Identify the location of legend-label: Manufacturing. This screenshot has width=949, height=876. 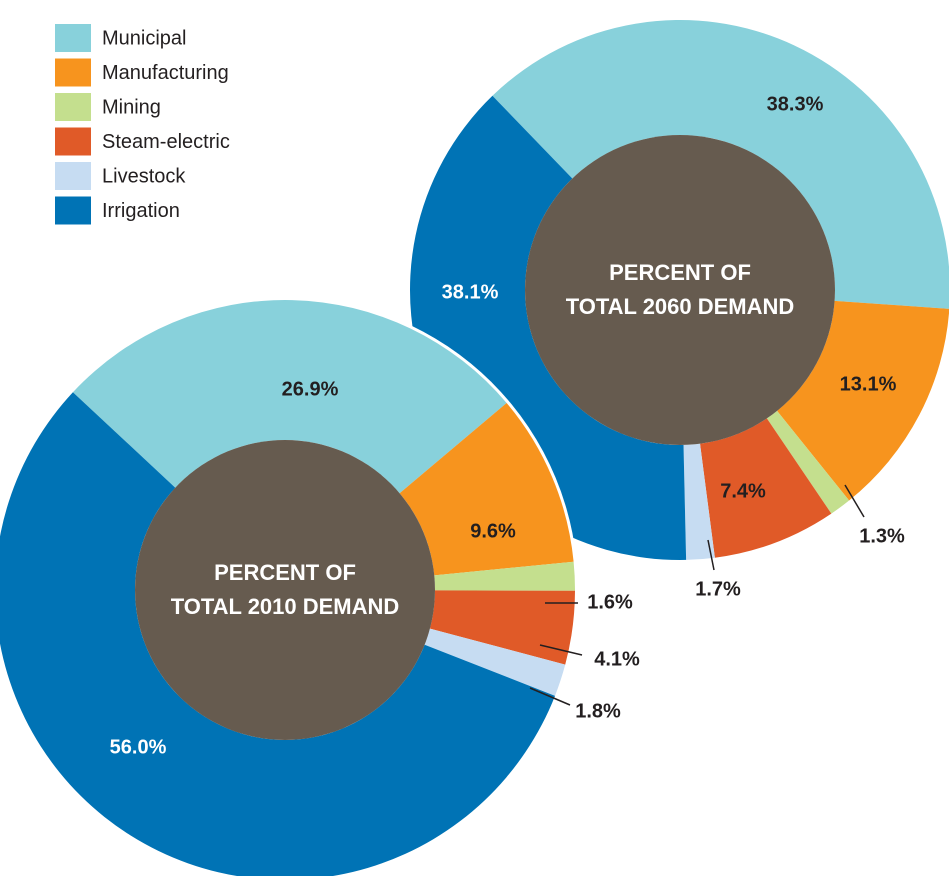
(165, 73).